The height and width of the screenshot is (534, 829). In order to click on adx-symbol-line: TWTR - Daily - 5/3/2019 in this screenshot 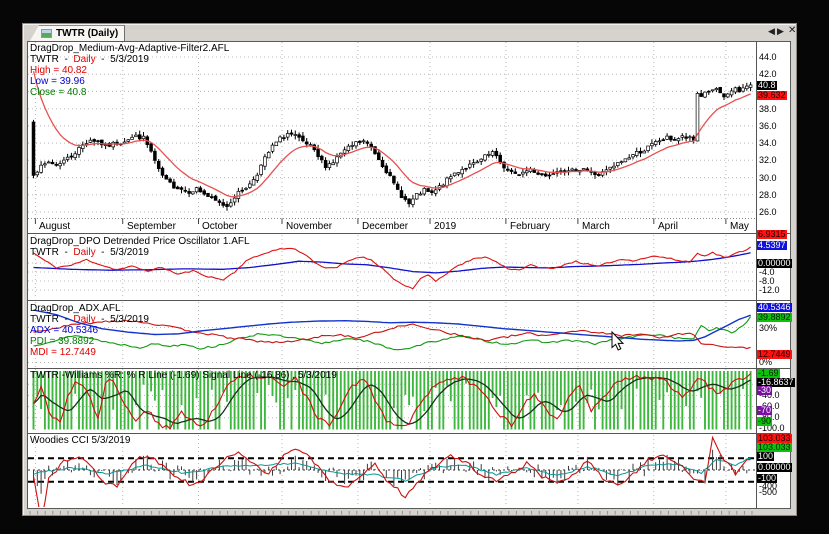, I will do `click(89, 319)`.